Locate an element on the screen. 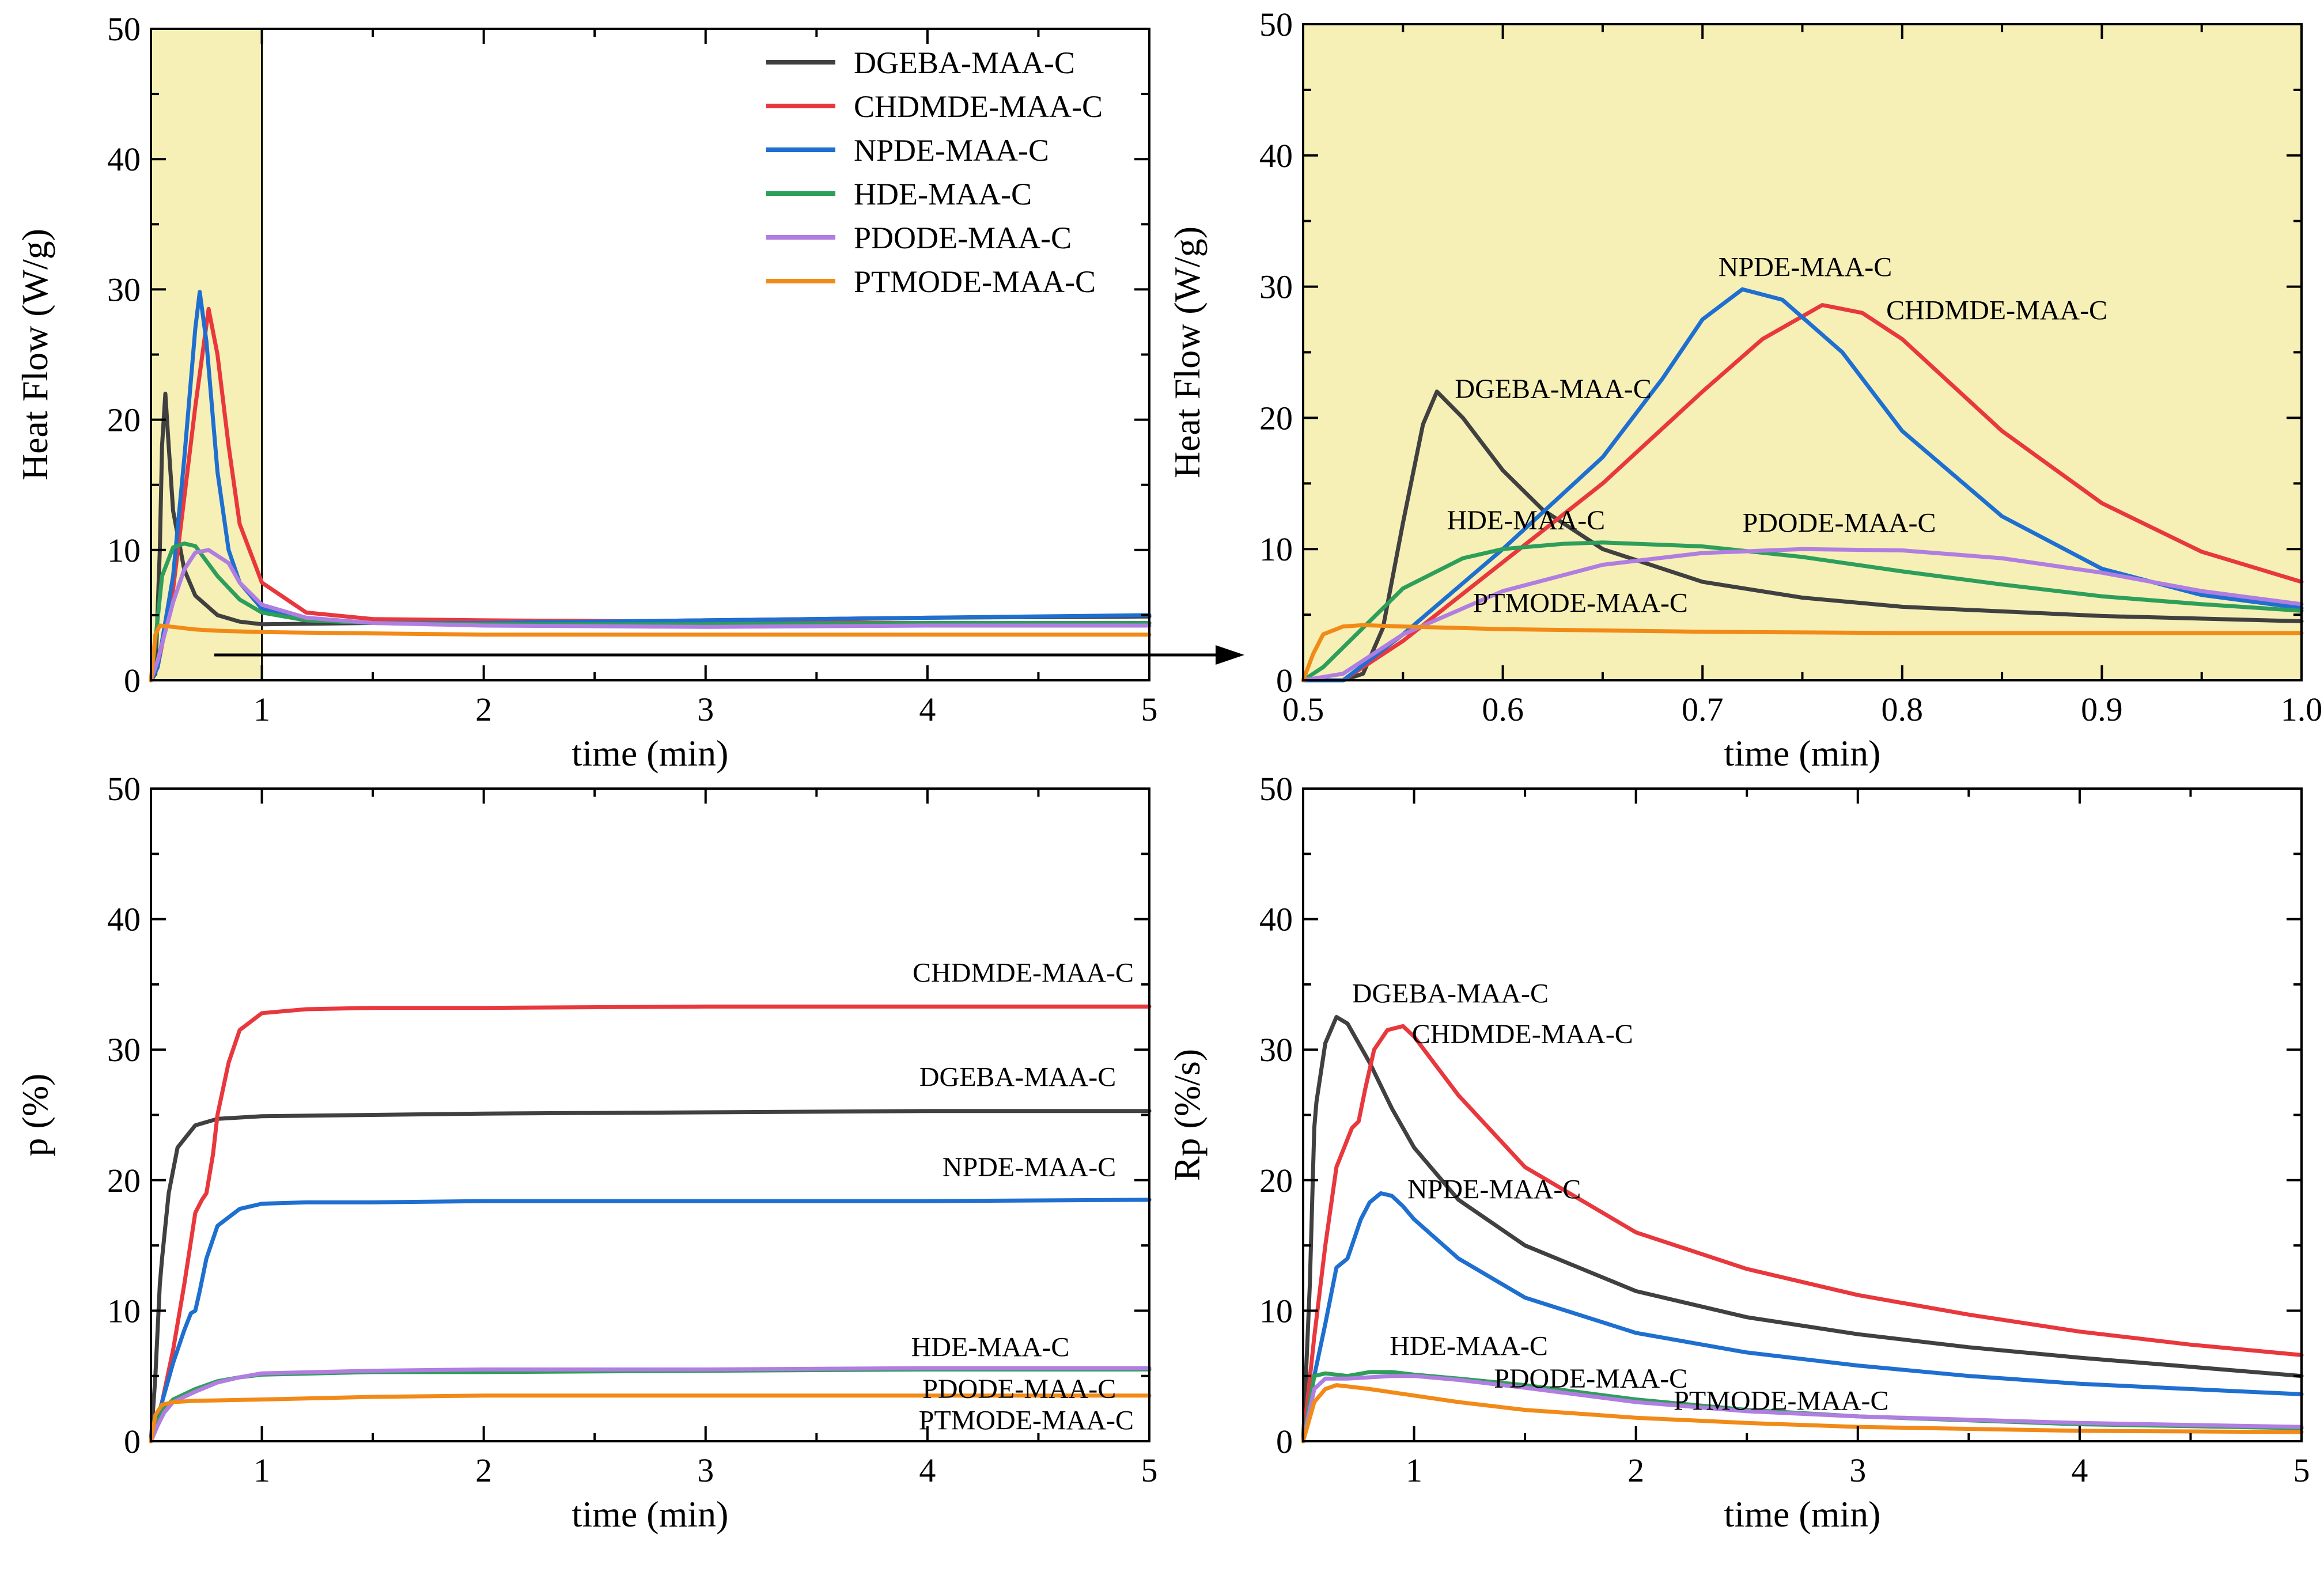 Image resolution: width=2324 pixels, height=1572 pixels. y-axis-title: p (%) is located at coordinates (34, 1115).